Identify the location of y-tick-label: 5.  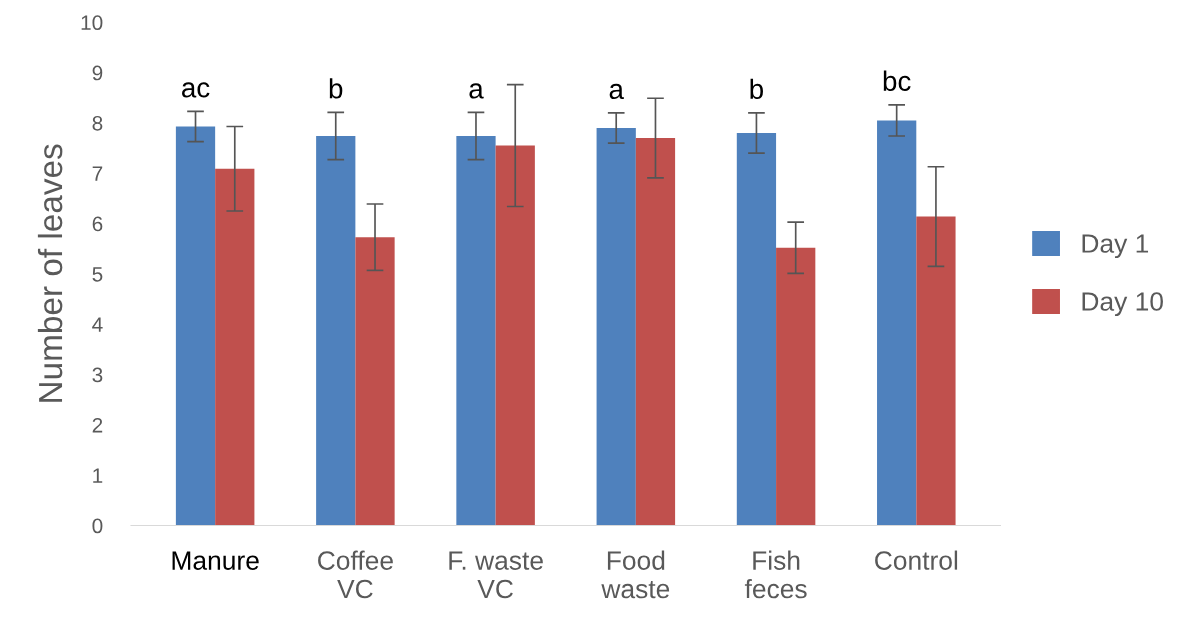
(97, 274).